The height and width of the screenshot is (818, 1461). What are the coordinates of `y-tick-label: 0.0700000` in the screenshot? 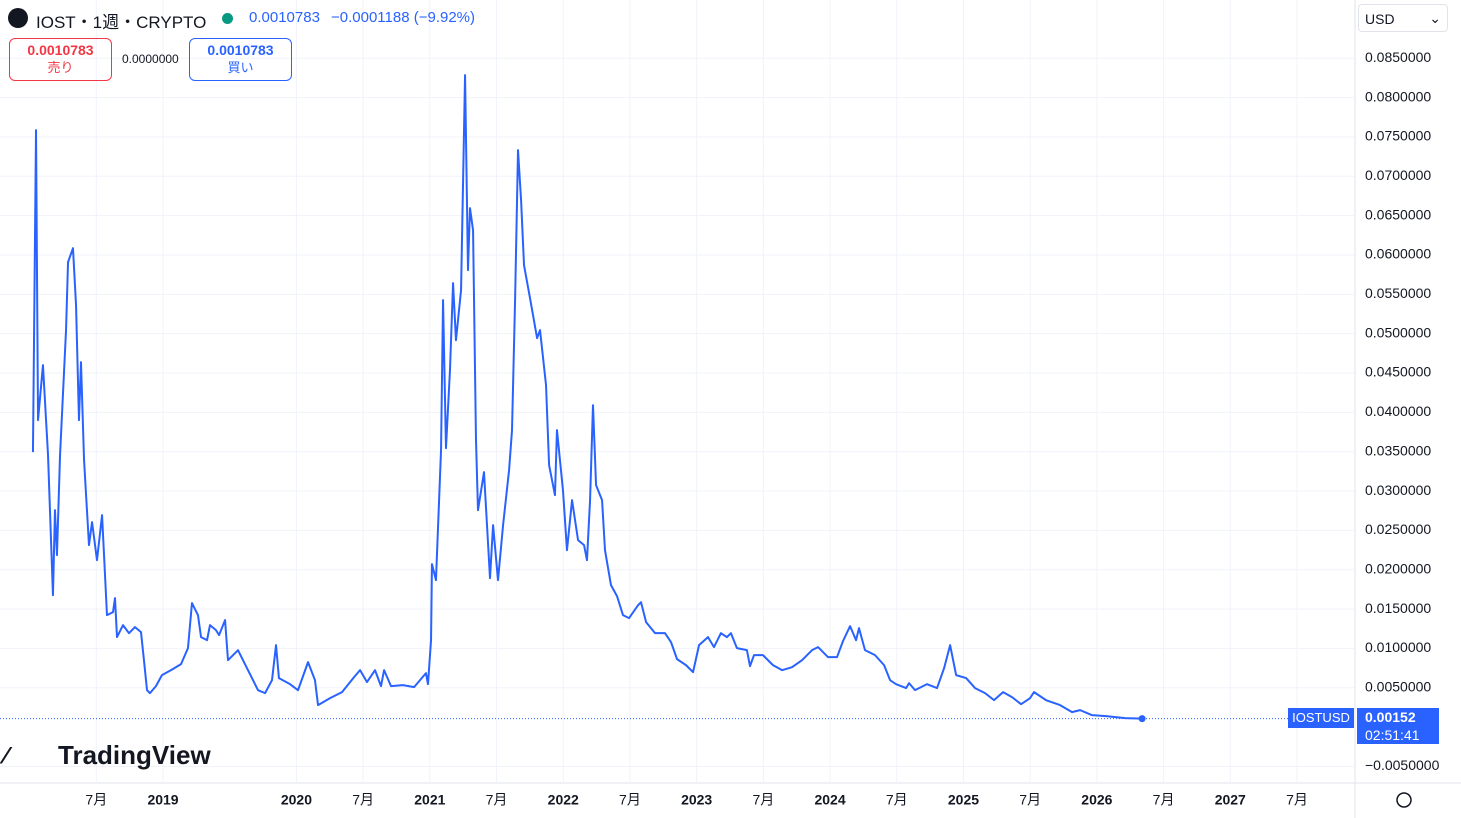 It's located at (1398, 175).